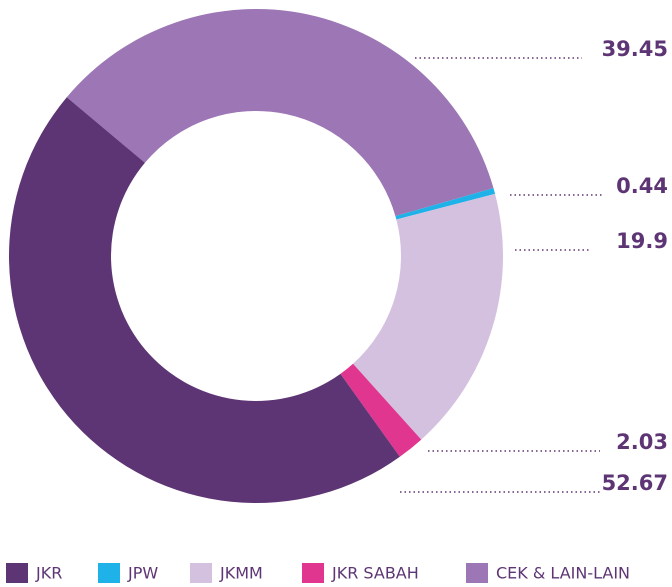 This screenshot has height=587, width=672. What do you see at coordinates (241, 573) in the screenshot?
I see `legend-label: JKMM` at bounding box center [241, 573].